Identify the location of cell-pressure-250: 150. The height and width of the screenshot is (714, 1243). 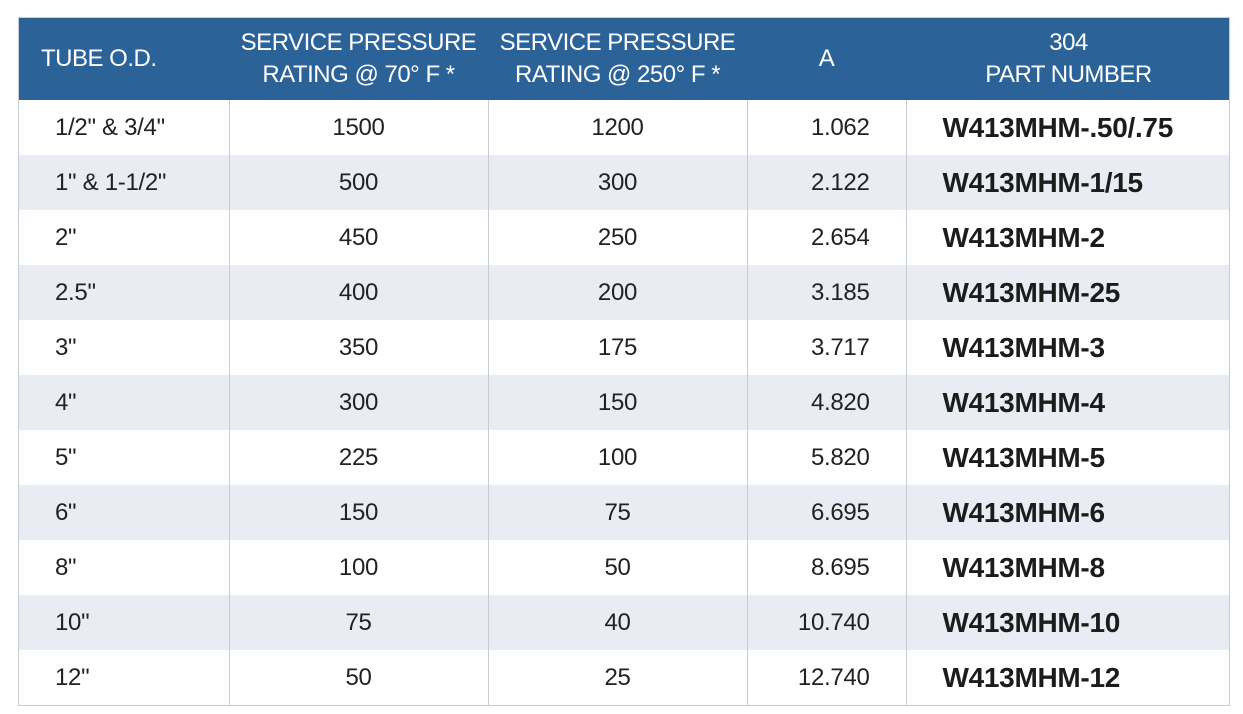
(617, 402).